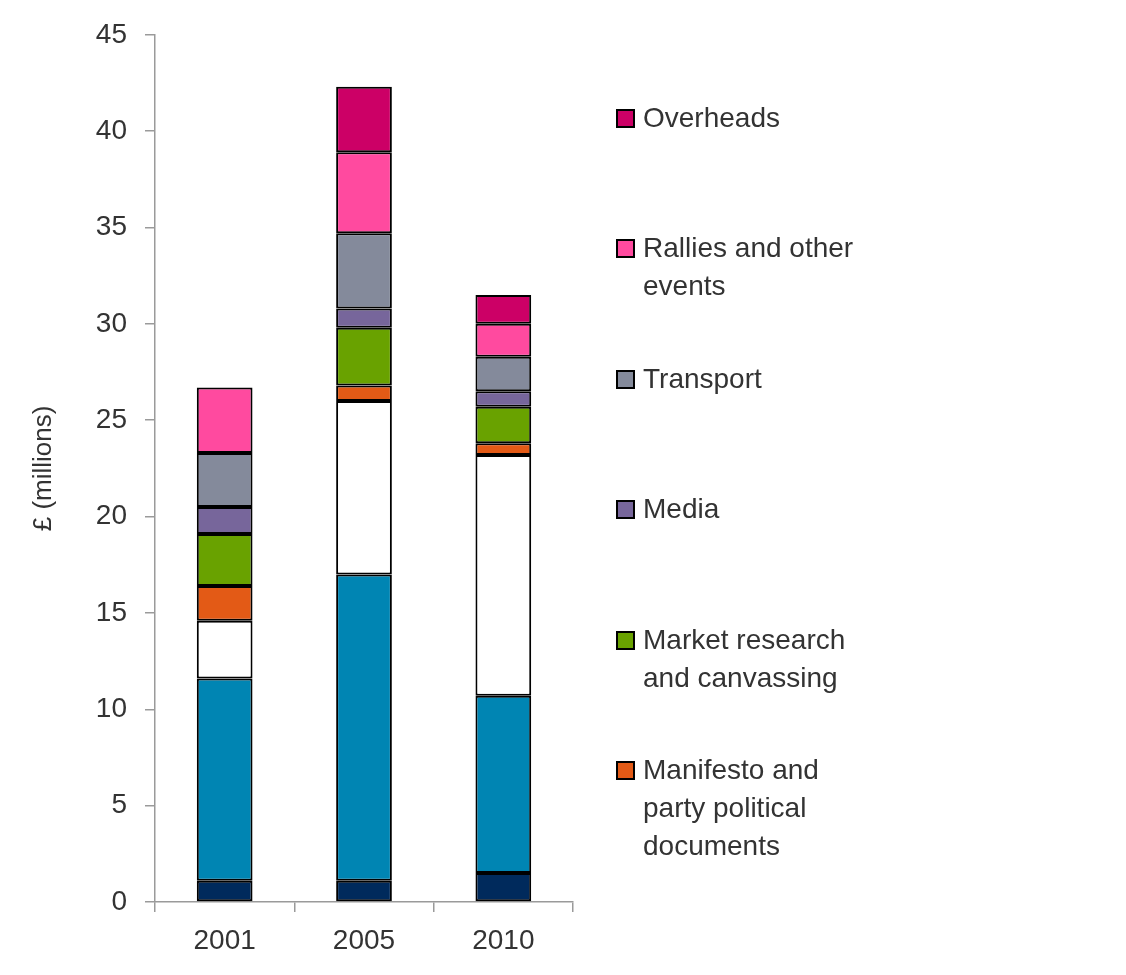 This screenshot has width=1126, height=975. Describe the element at coordinates (111, 226) in the screenshot. I see `y-tick-label: 35` at that location.